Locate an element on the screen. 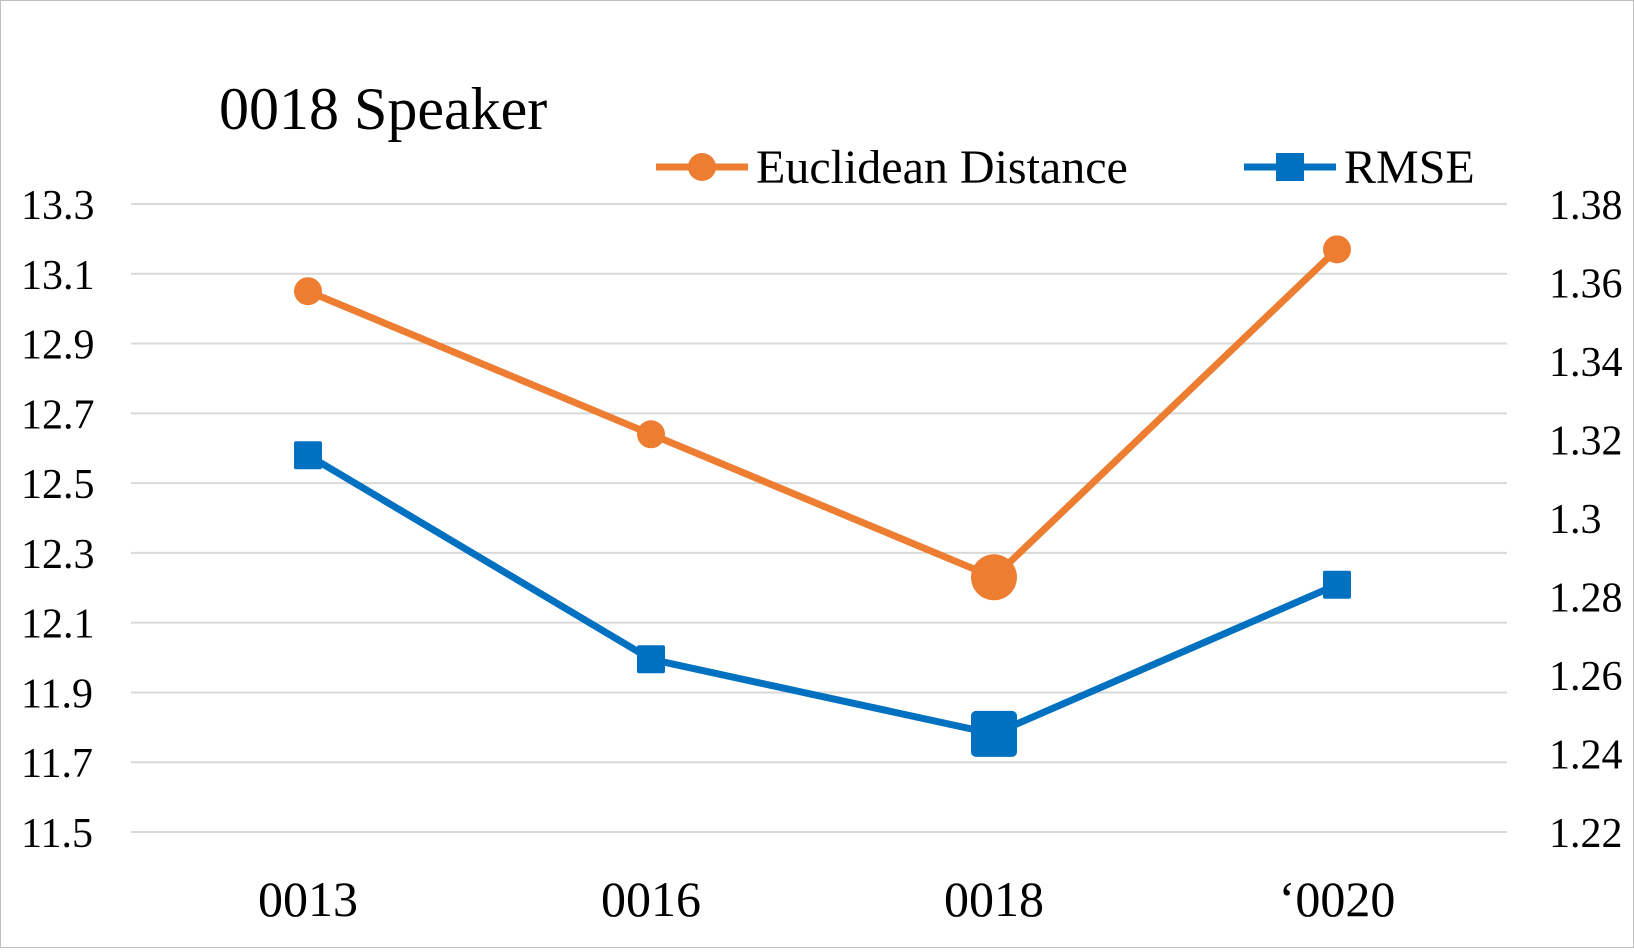  right-tick-label: 1.34 is located at coordinates (1586, 363).